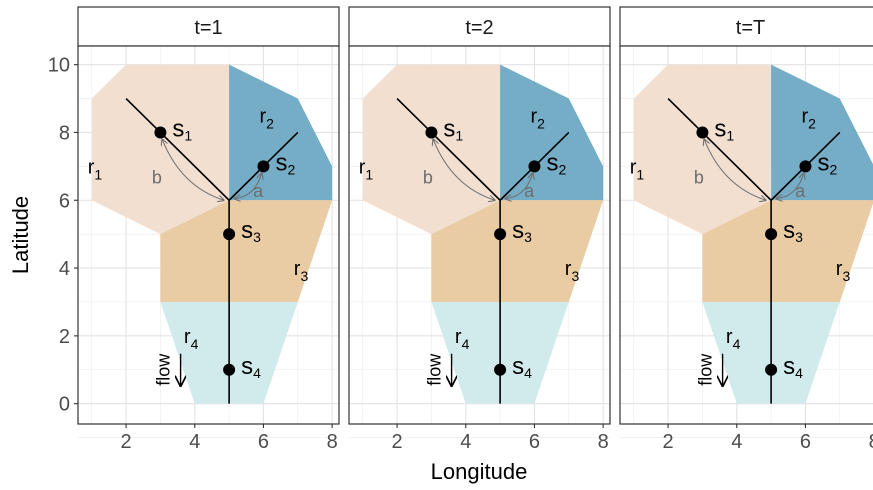 Image resolution: width=873 pixels, height=490 pixels. I want to click on y-tick-label: 8, so click(64, 133).